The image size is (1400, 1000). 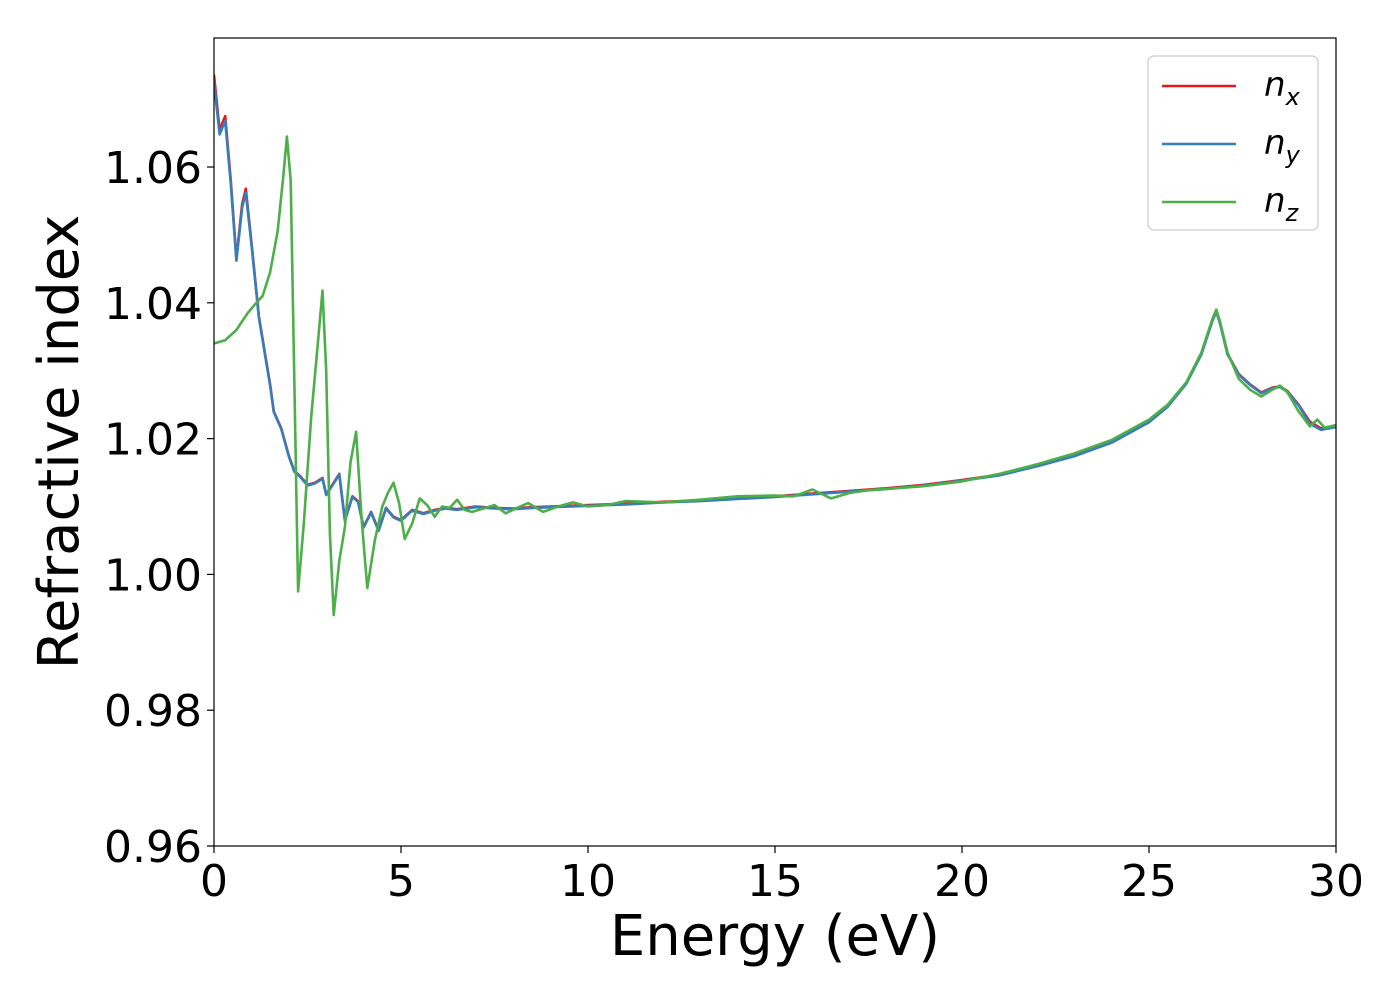 What do you see at coordinates (1336, 881) in the screenshot?
I see `x-tick-label: 30` at bounding box center [1336, 881].